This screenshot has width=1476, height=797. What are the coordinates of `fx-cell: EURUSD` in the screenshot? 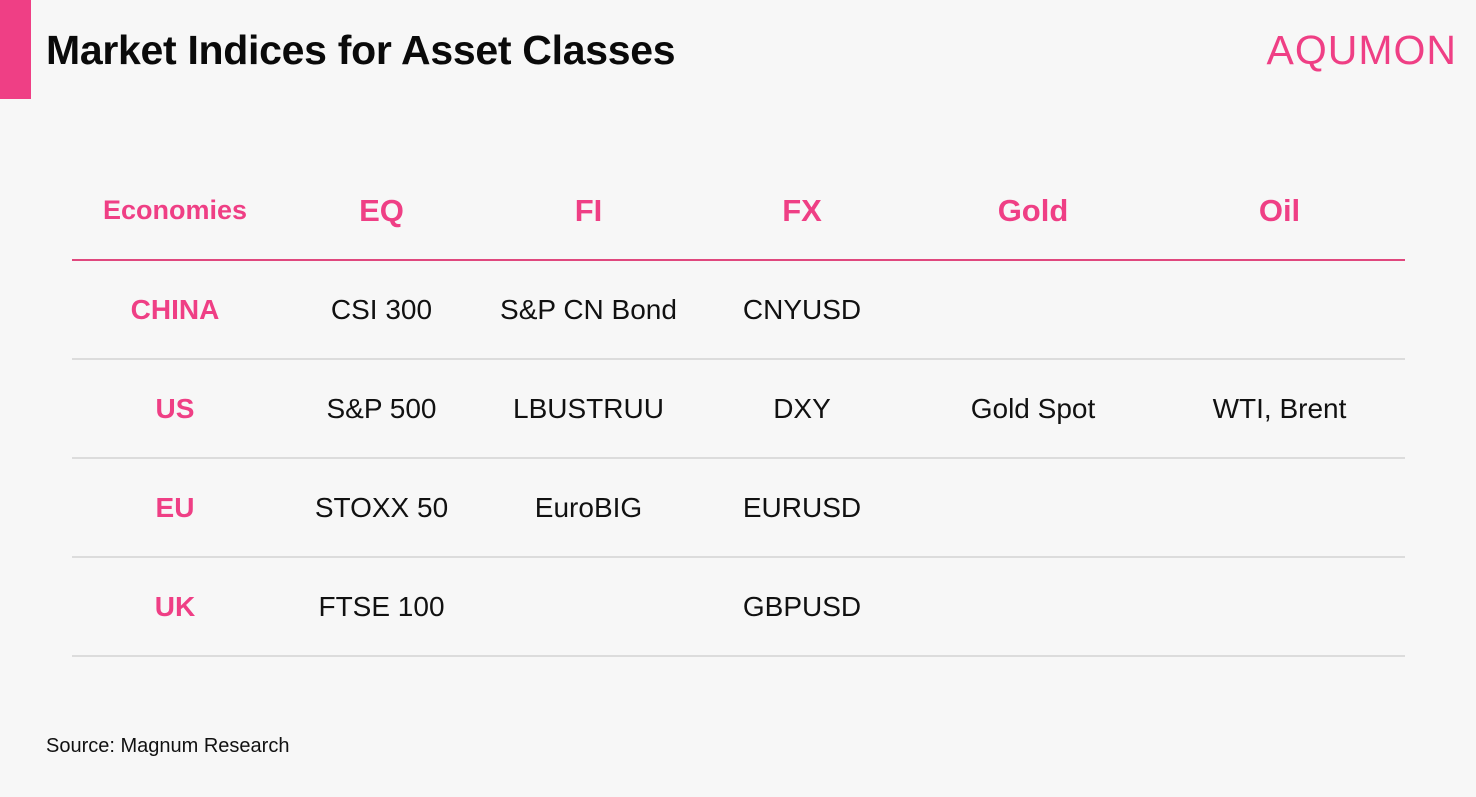 It's located at (802, 507).